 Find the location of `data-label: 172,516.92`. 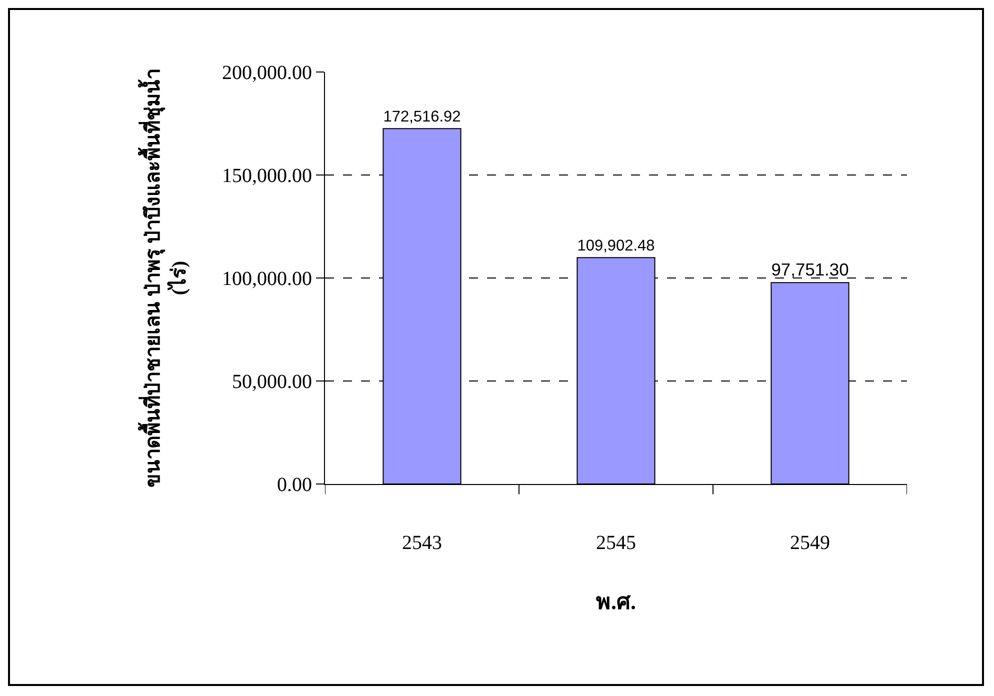

data-label: 172,516.92 is located at coordinates (422, 117).